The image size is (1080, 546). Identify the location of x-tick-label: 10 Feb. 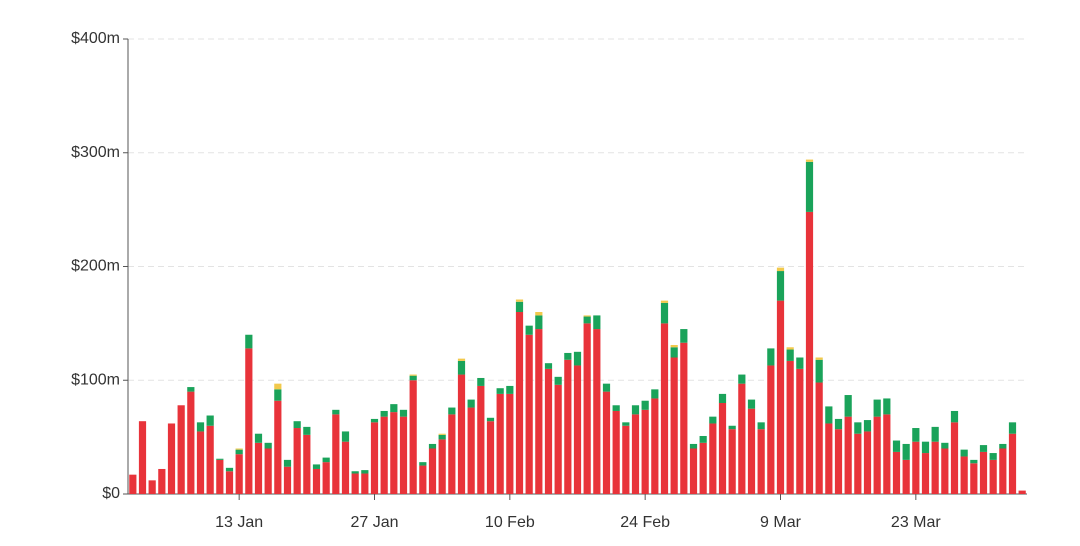
(510, 522).